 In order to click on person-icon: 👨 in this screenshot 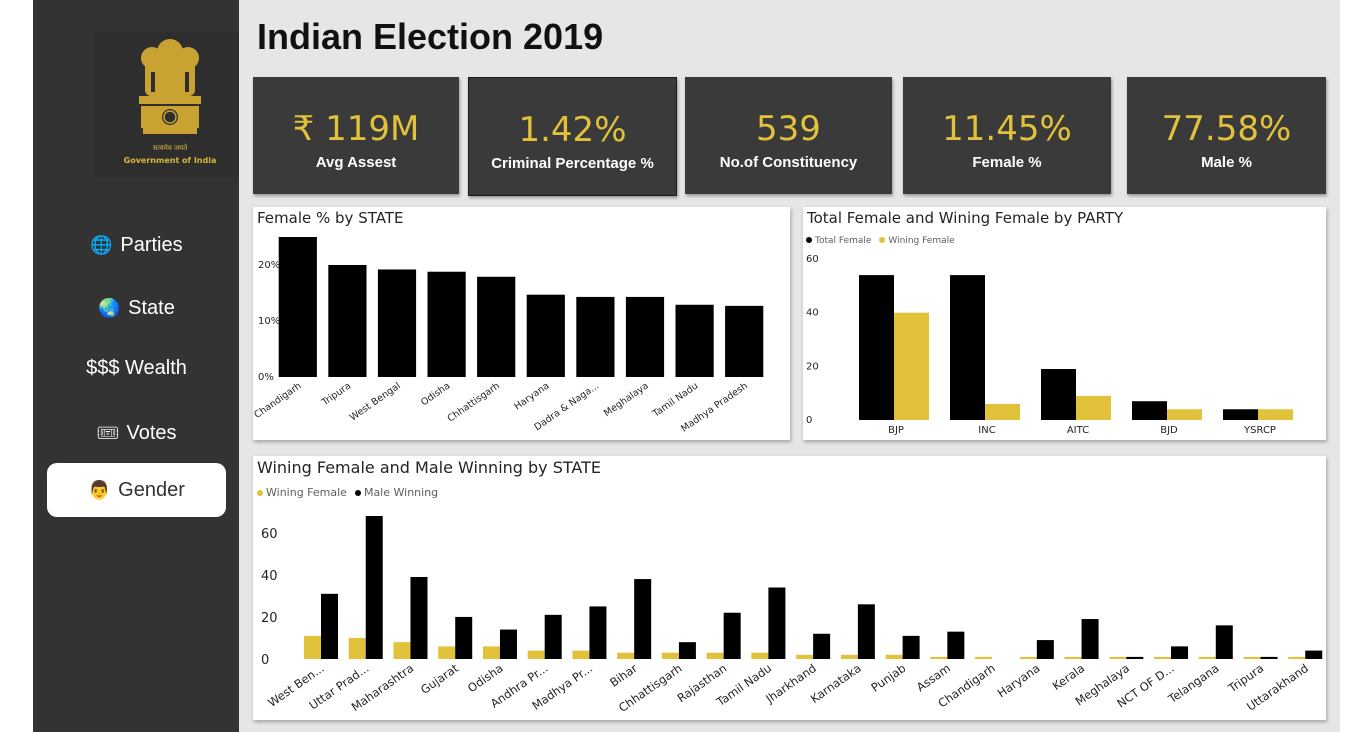, I will do `click(99, 489)`.